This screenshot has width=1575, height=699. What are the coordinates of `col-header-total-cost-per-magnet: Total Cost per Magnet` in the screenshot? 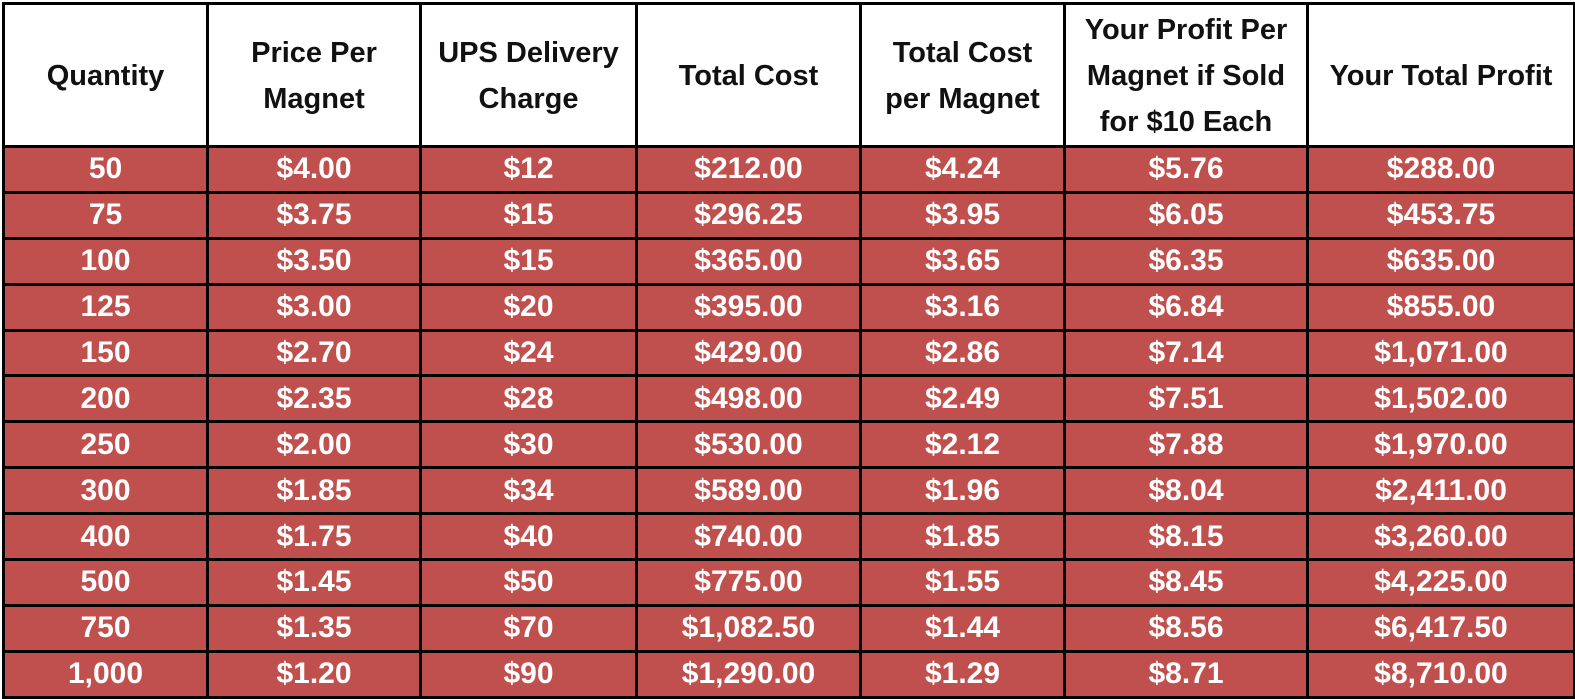 It's located at (962, 75).